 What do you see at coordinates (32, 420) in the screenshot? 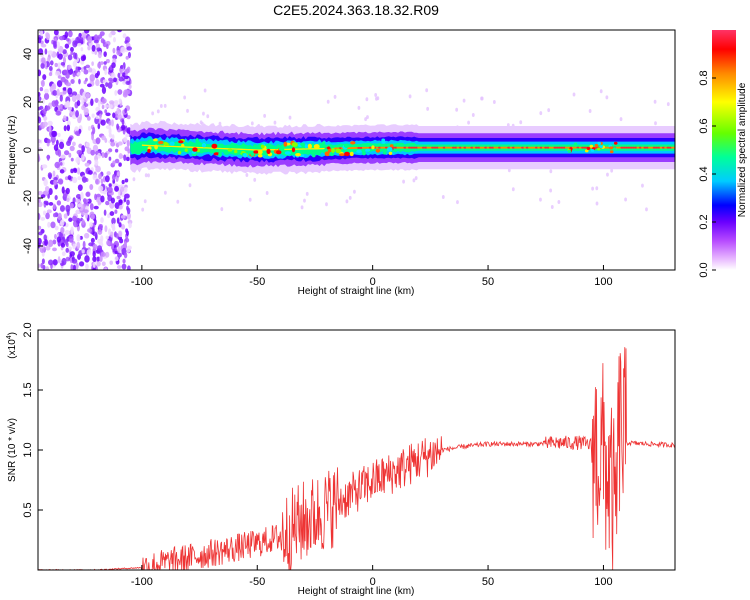
I see `snr-y-axis: 0.5 1.0 1.5 2.0` at bounding box center [32, 420].